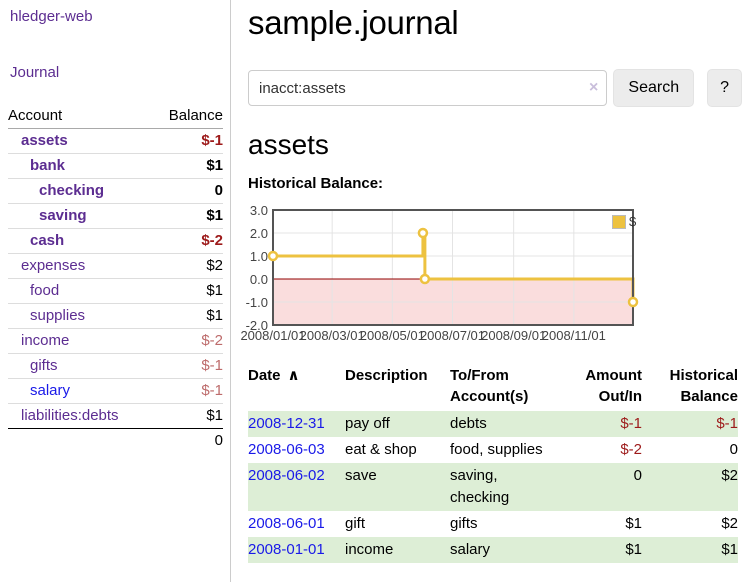 The image size is (742, 582). Describe the element at coordinates (397, 388) in the screenshot. I see `column-header-description: Description` at that location.